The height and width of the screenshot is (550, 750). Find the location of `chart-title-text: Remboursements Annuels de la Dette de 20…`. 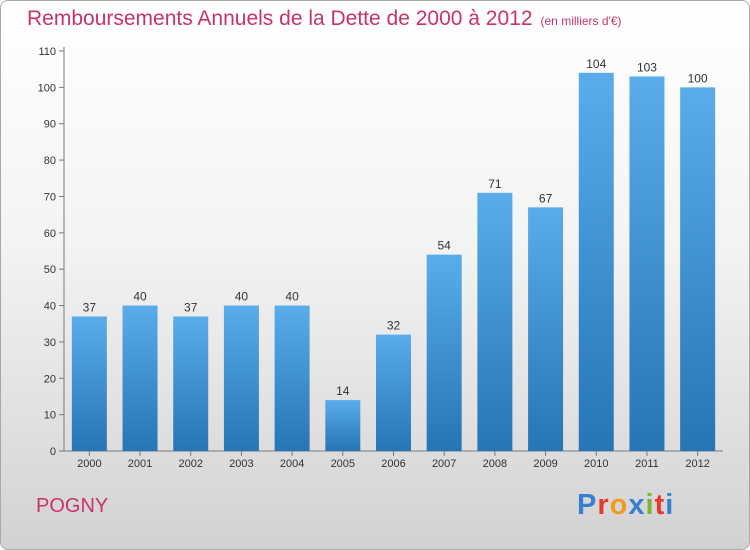

chart-title-text: Remboursements Annuels de la Dette de 20… is located at coordinates (280, 18).